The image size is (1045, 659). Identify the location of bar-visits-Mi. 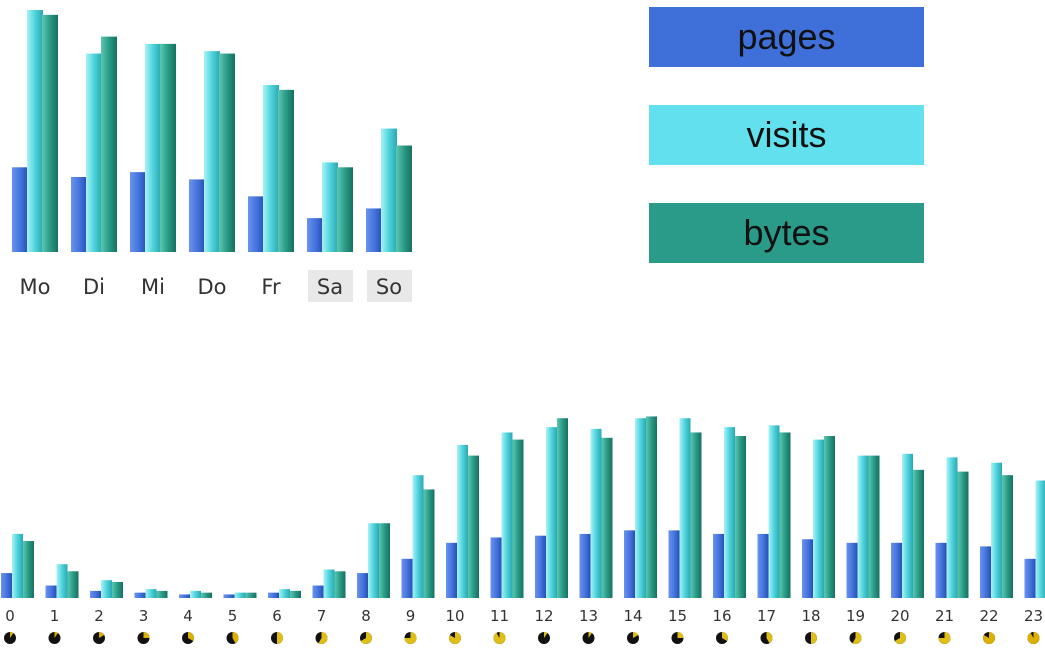
(153, 147).